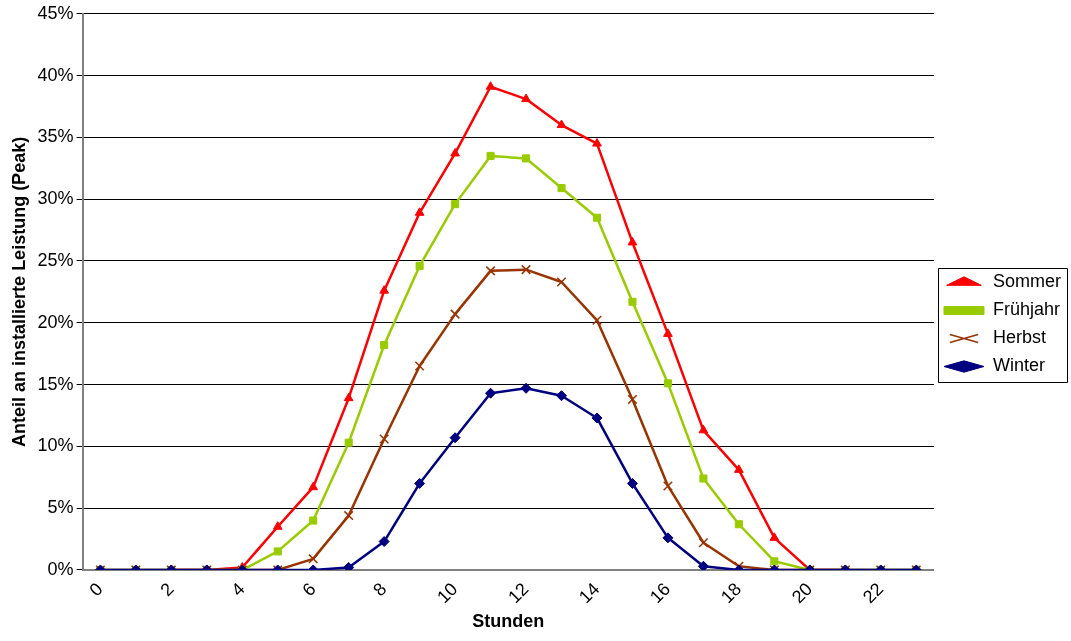  I want to click on y-tick-label: 45%, so click(55, 12).